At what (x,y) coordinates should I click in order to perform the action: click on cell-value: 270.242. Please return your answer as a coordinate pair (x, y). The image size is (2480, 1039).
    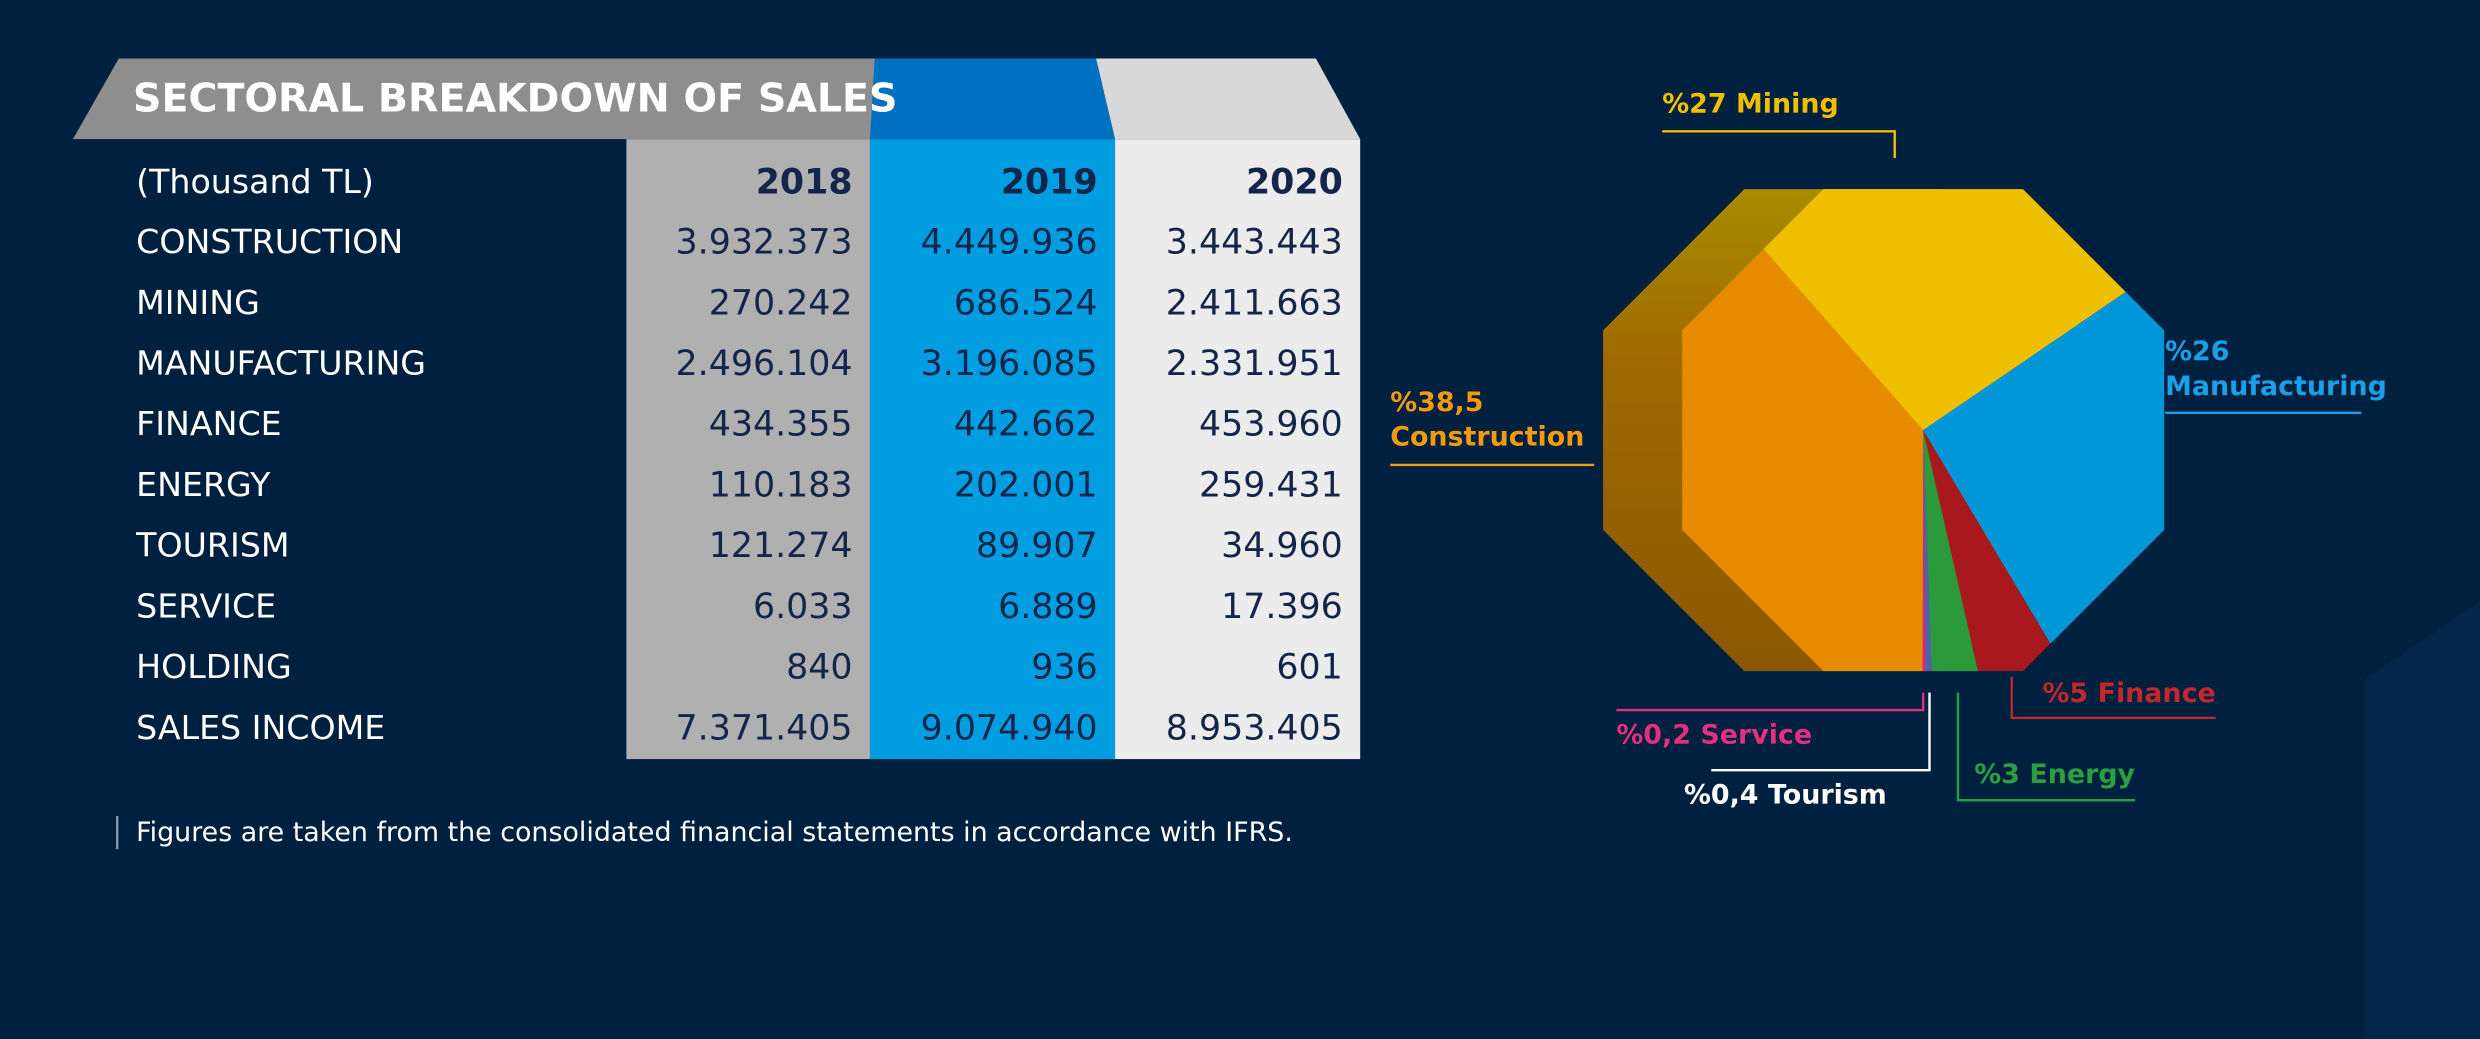
    Looking at the image, I should click on (781, 303).